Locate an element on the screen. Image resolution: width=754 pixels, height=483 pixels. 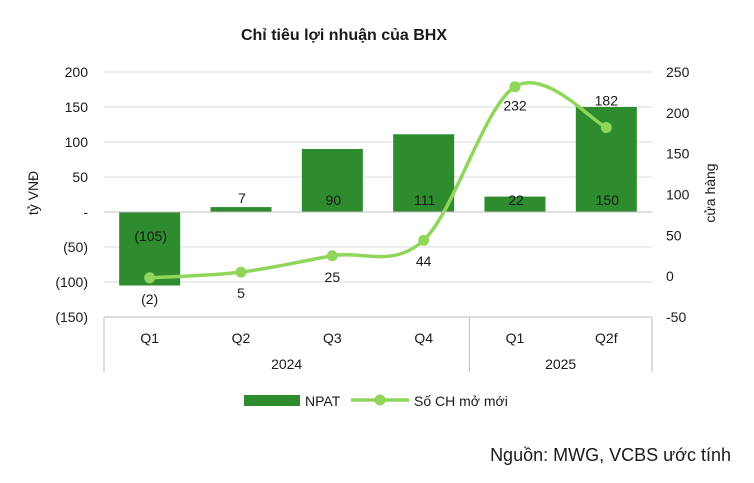
legend-marker-line is located at coordinates (380, 400).